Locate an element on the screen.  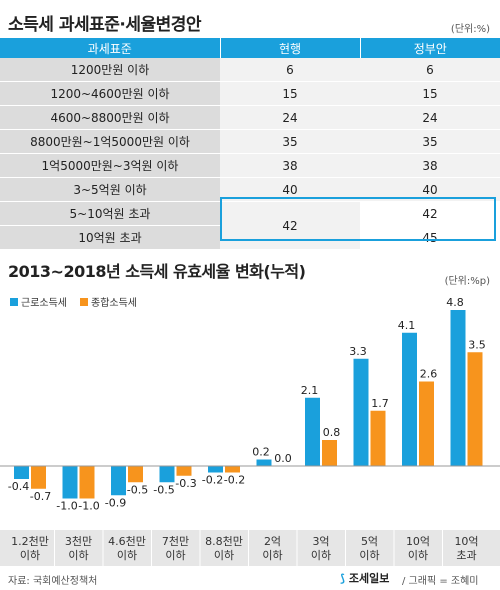
publisher-logo: ⟆ 조세일보 is located at coordinates (364, 578).